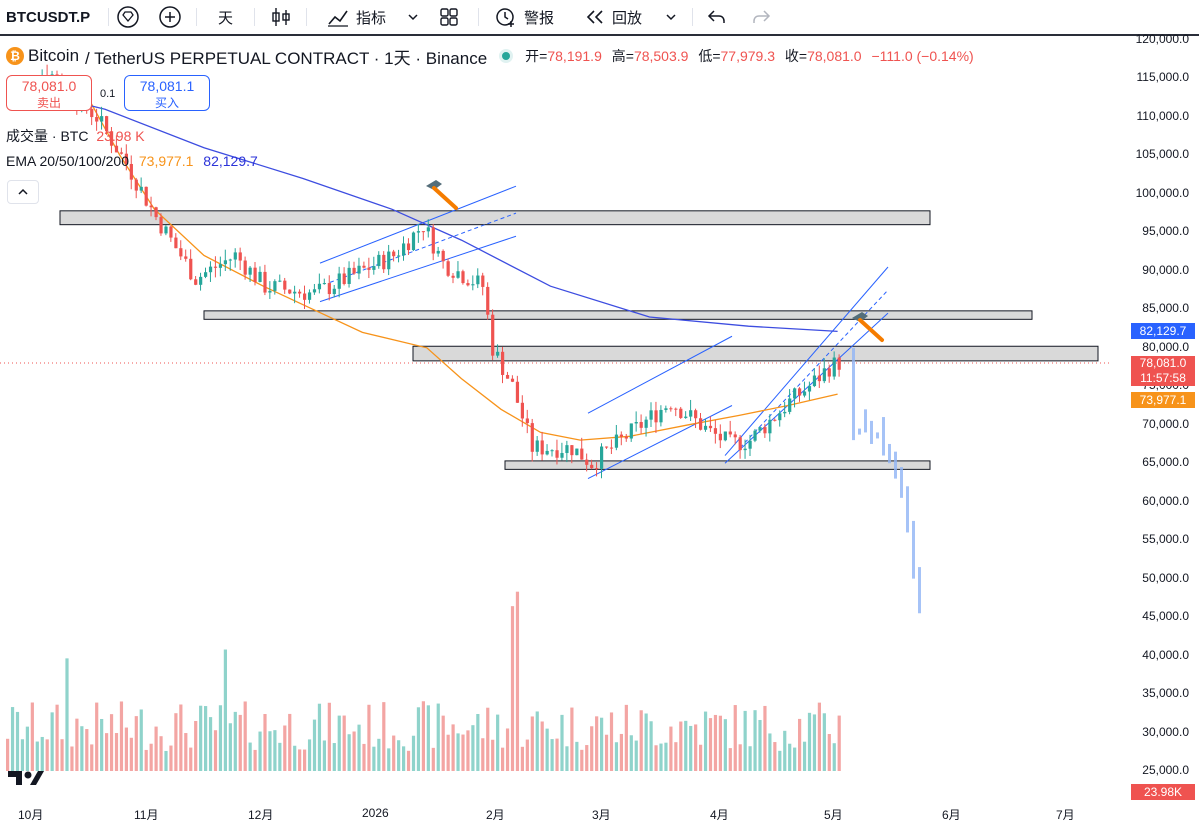 The width and height of the screenshot is (1199, 823). What do you see at coordinates (128, 17) in the screenshot?
I see `compare-symbol-icon` at bounding box center [128, 17].